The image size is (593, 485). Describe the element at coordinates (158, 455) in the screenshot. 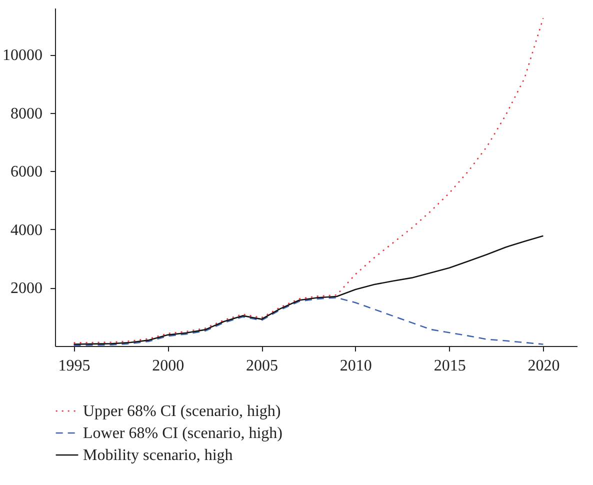

I see `legend-label: Mobility scenario, high` at that location.